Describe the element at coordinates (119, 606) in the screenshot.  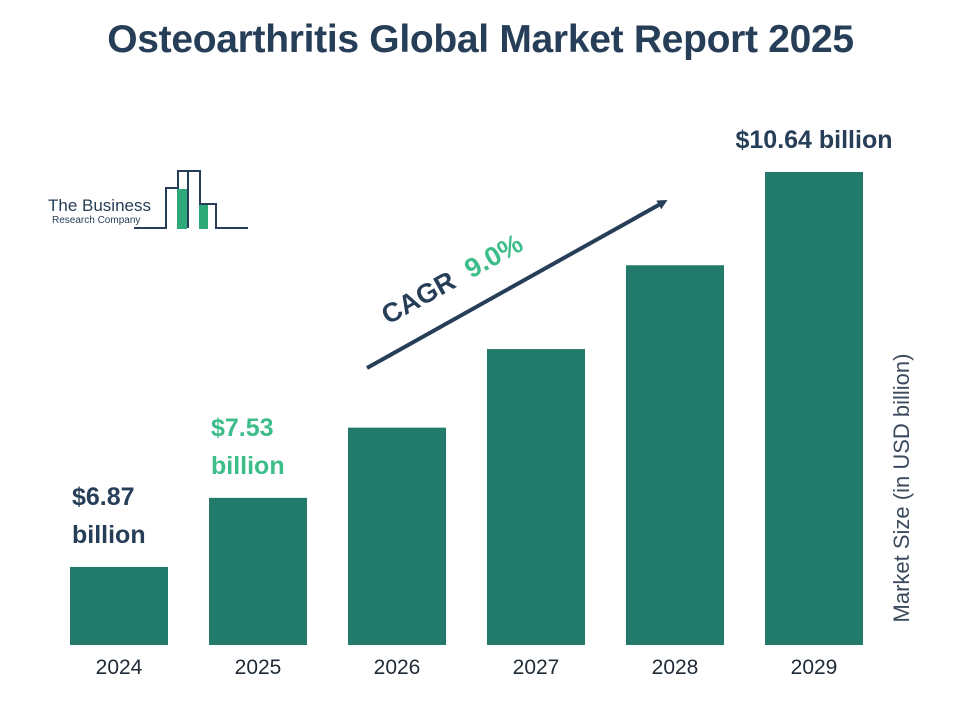
I see `bar-2024` at that location.